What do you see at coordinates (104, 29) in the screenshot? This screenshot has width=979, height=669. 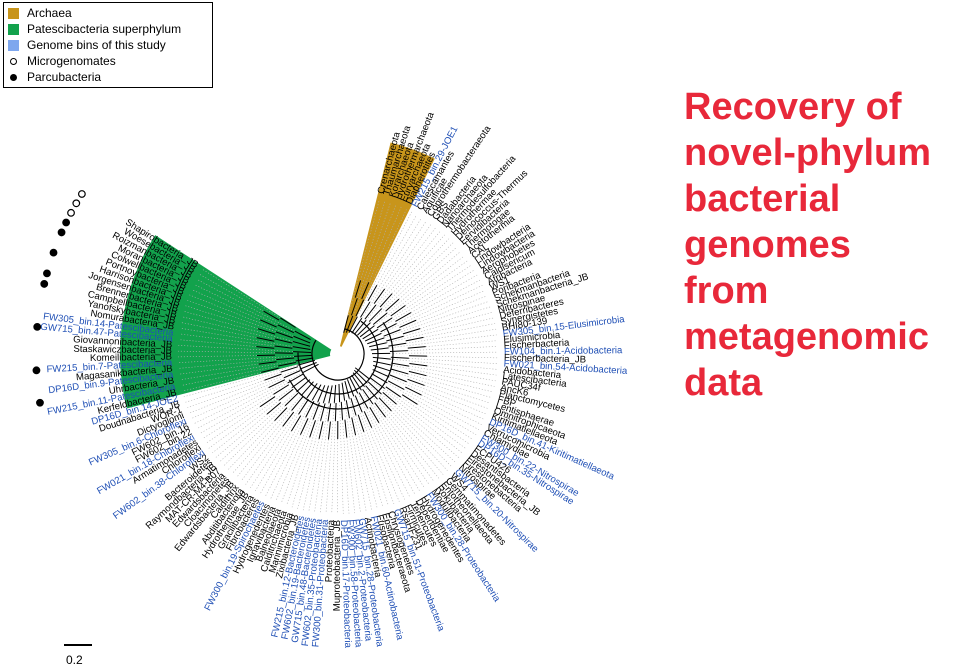 I see `legend-label: Patescibacteria superphylum` at bounding box center [104, 29].